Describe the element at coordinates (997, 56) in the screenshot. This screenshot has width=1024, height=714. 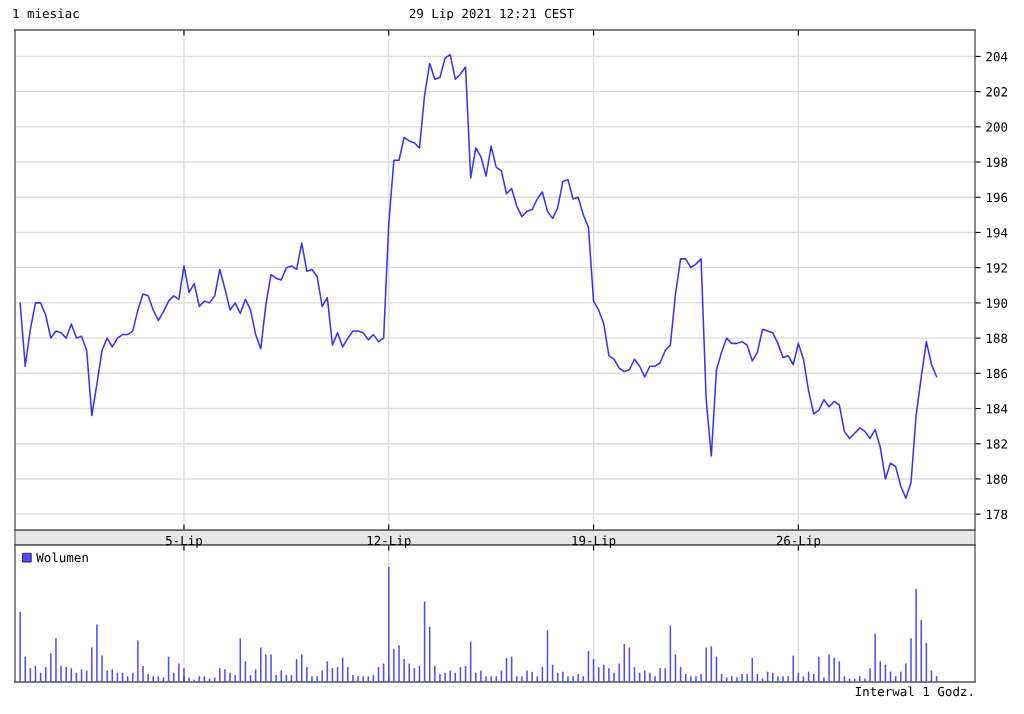
I see `y-tick-label: 204` at that location.